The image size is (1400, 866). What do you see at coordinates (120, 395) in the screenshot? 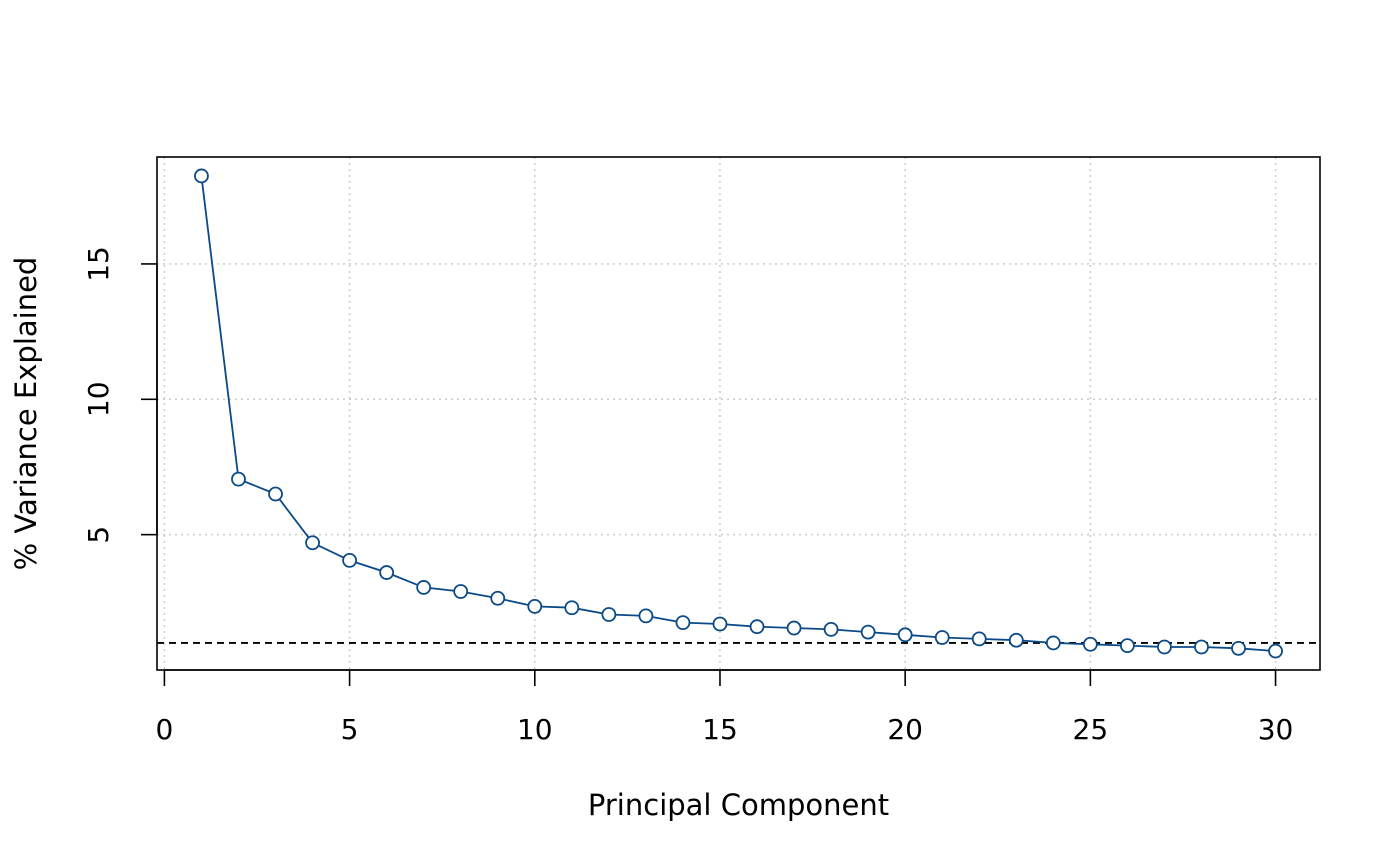
I see `y-axis: 5 10 15` at bounding box center [120, 395].